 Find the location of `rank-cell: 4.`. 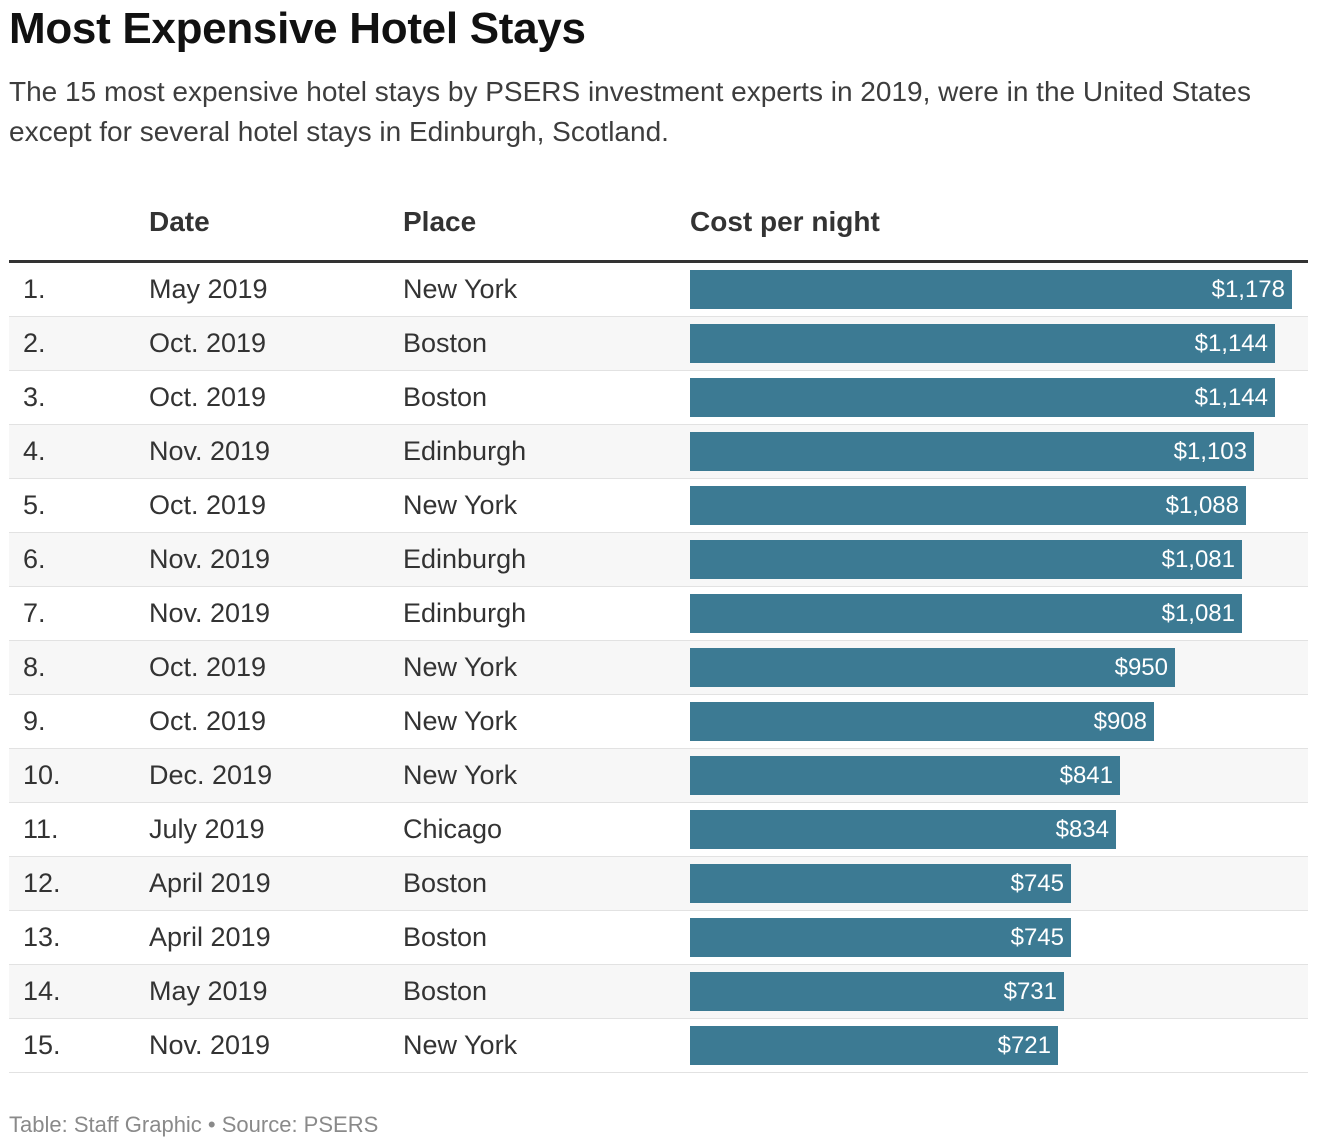

rank-cell: 4. is located at coordinates (34, 451).